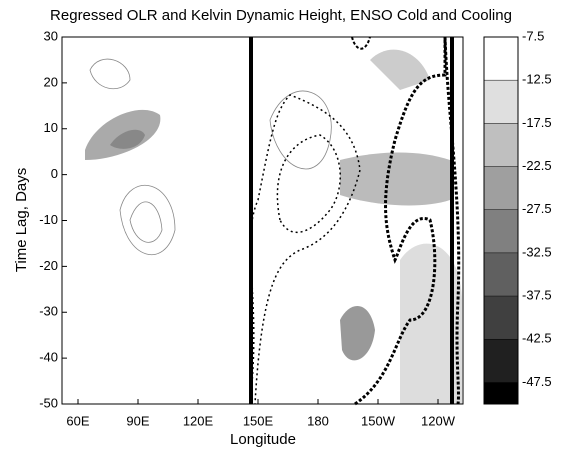 The image size is (561, 457). I want to click on y-tick-label: 30, so click(51, 35).